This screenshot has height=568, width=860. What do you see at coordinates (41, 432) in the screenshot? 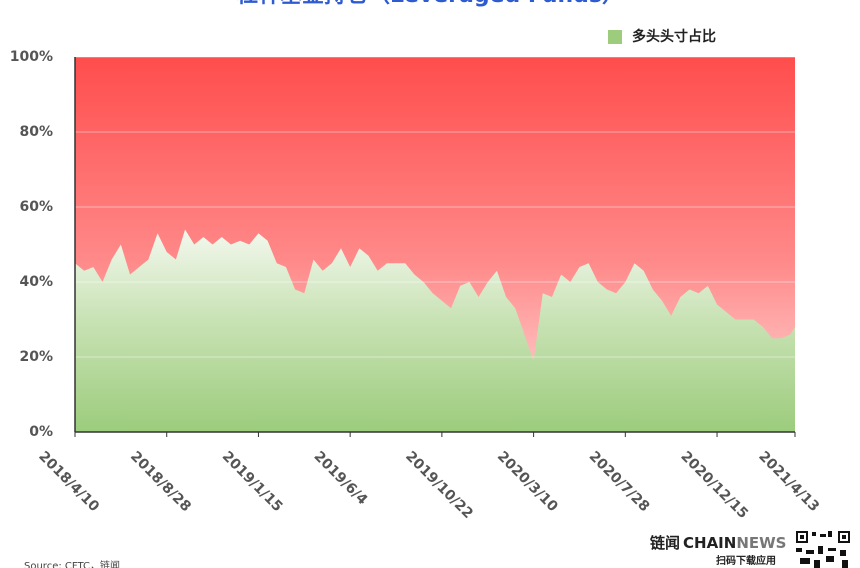
I see `y-tick-label: 0%` at bounding box center [41, 432].